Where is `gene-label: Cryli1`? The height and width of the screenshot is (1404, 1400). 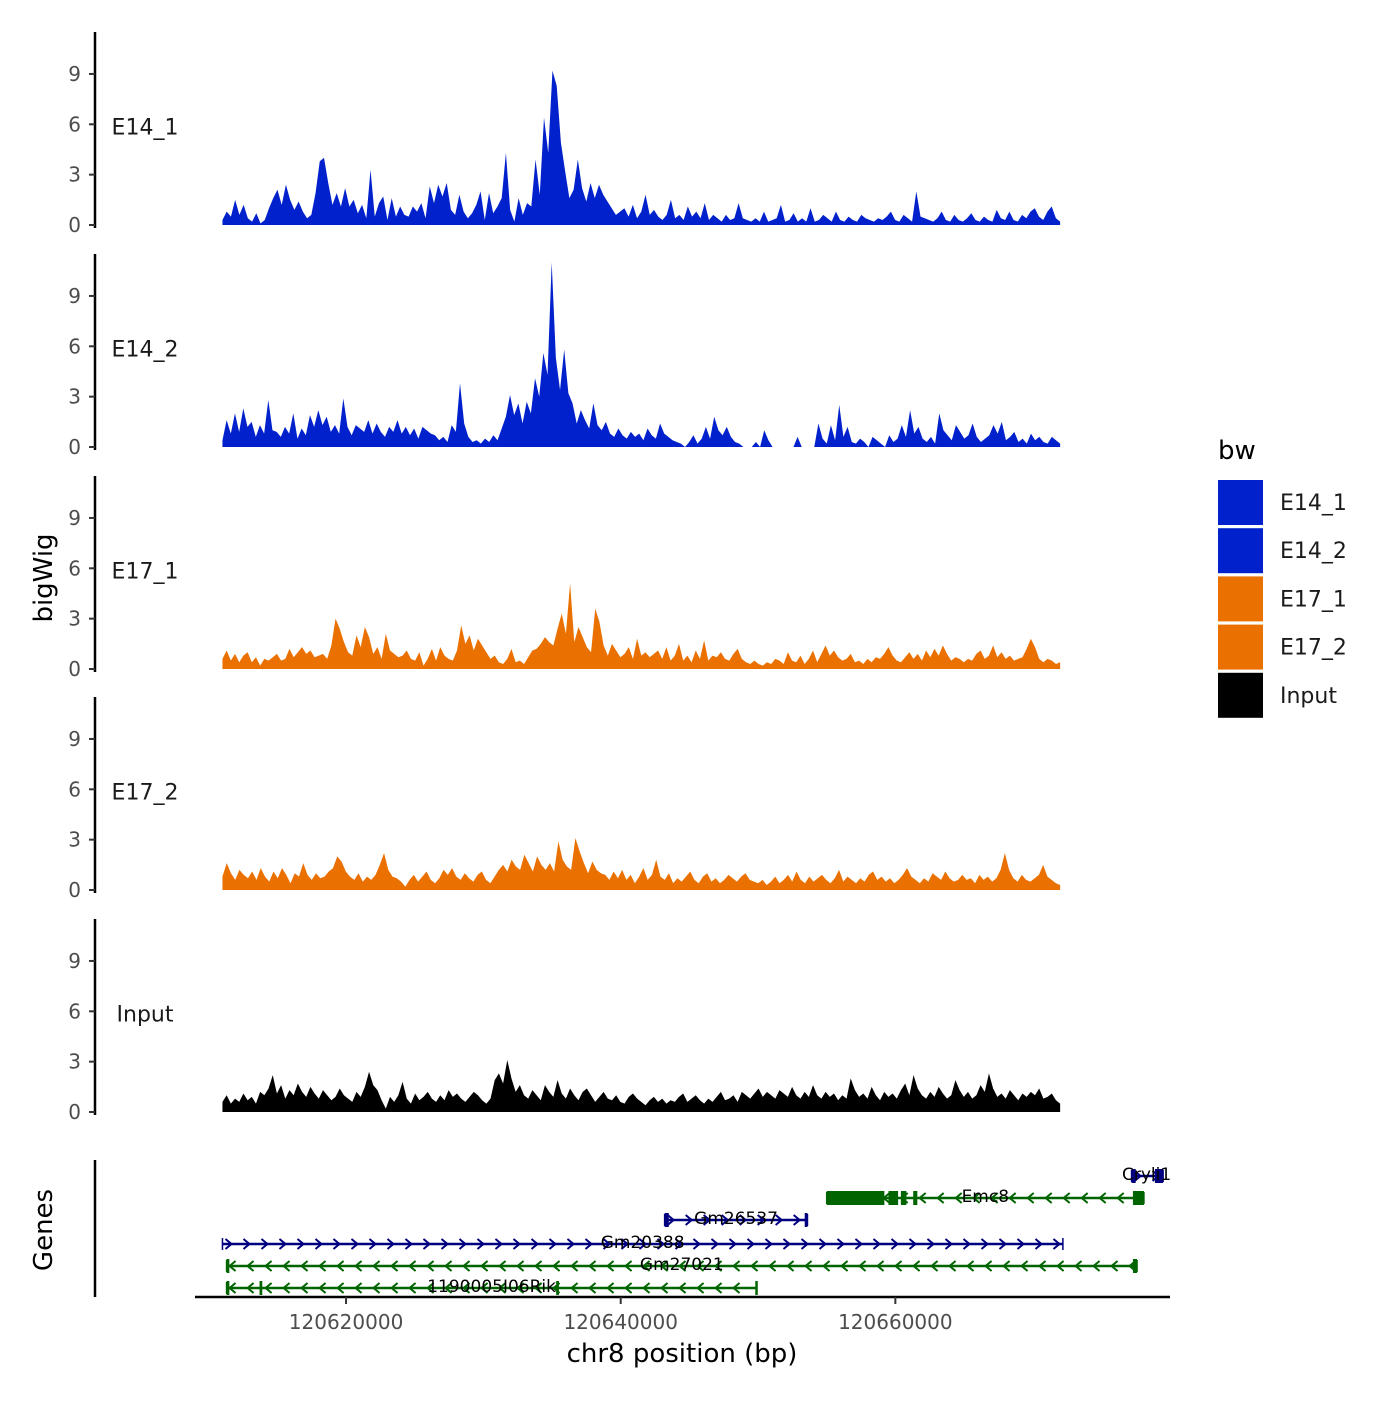 gene-label: Cryli1 is located at coordinates (1146, 1175).